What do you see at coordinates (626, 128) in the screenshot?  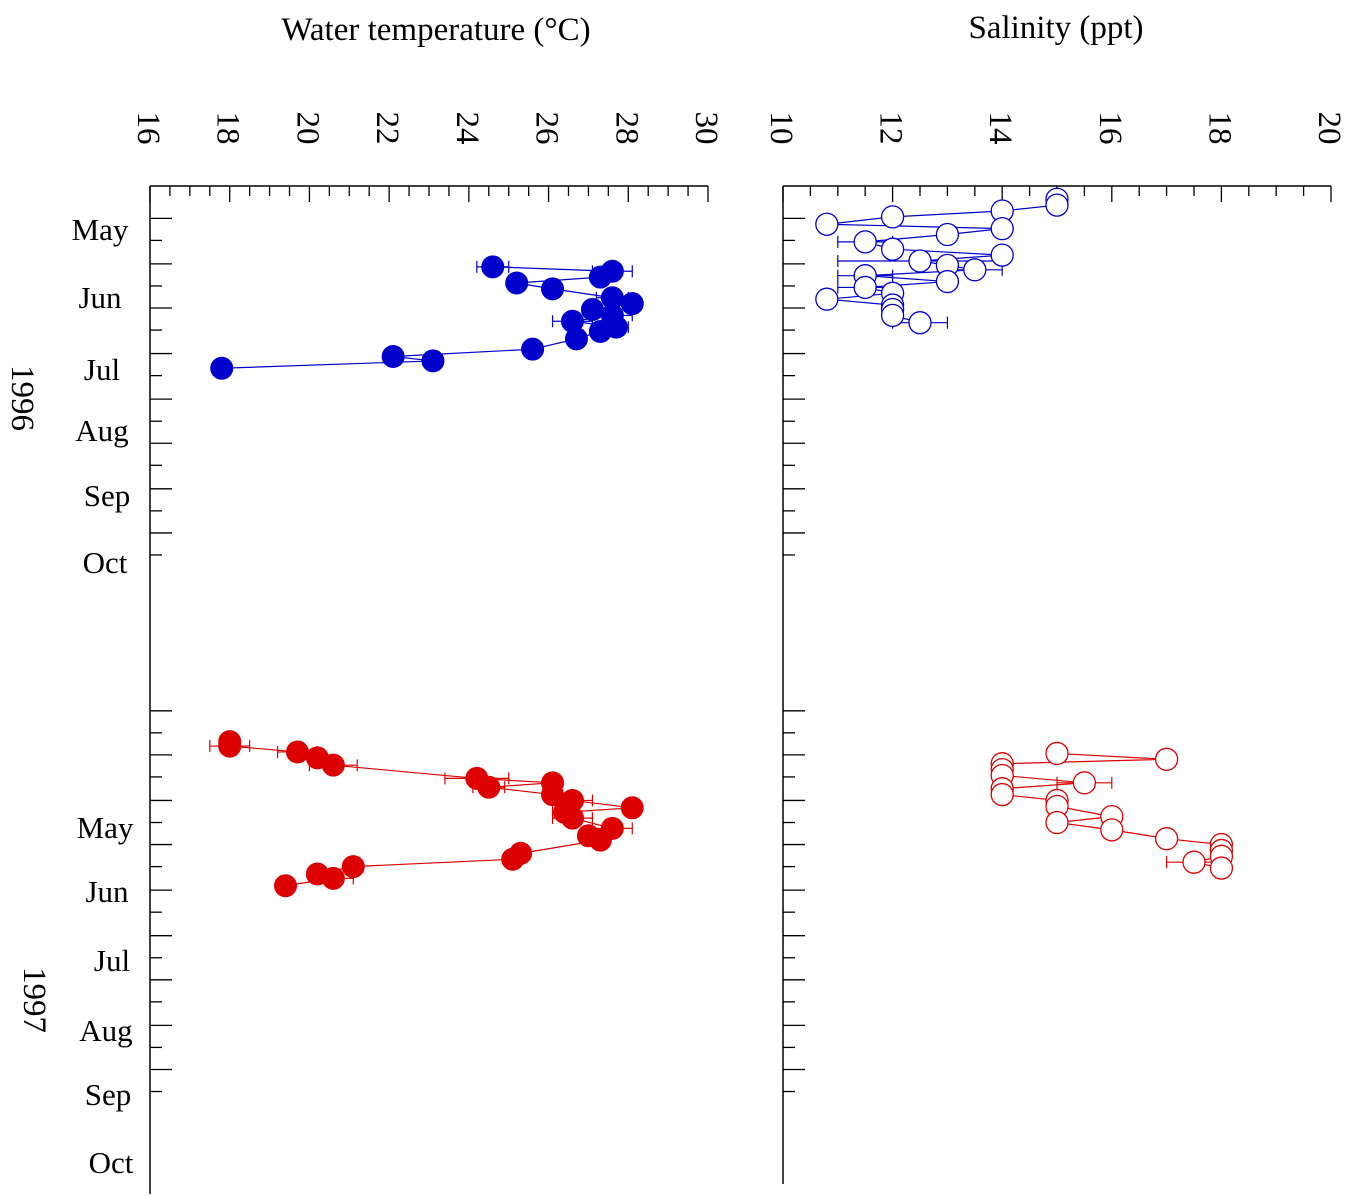 I see `temperature-x-tick-label: 28` at bounding box center [626, 128].